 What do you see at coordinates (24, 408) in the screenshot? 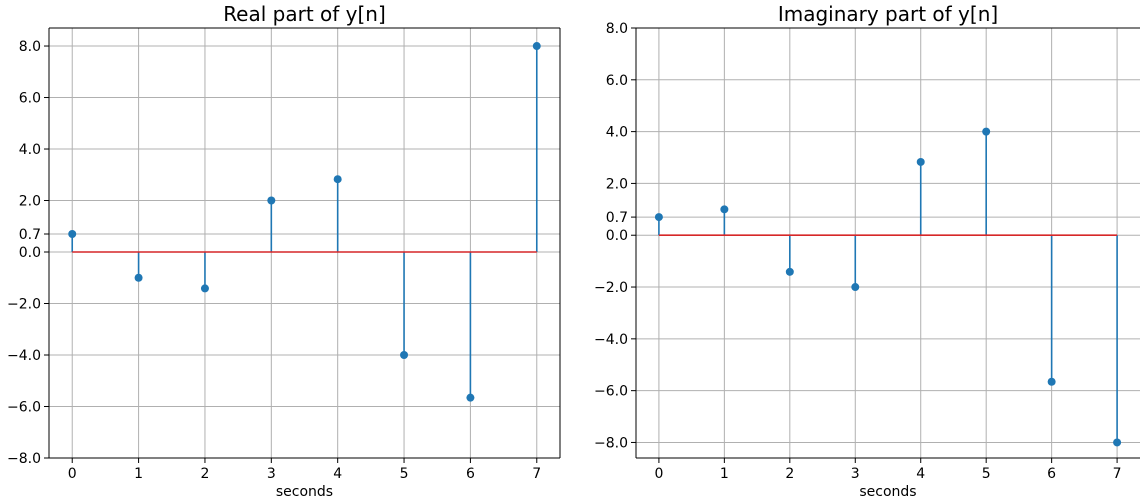
I see `plot1-ytick-label-1: −6.0` at bounding box center [24, 408].